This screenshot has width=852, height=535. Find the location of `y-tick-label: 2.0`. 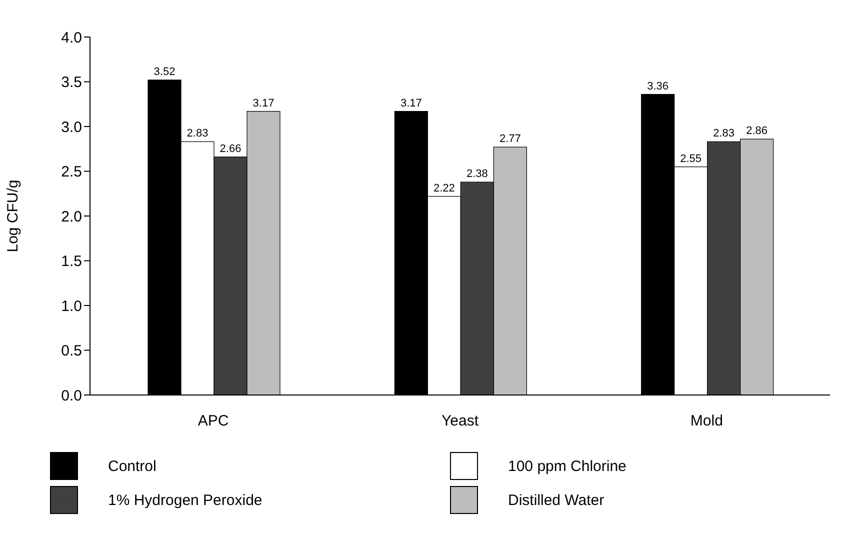

y-tick-label: 2.0 is located at coordinates (71, 217).